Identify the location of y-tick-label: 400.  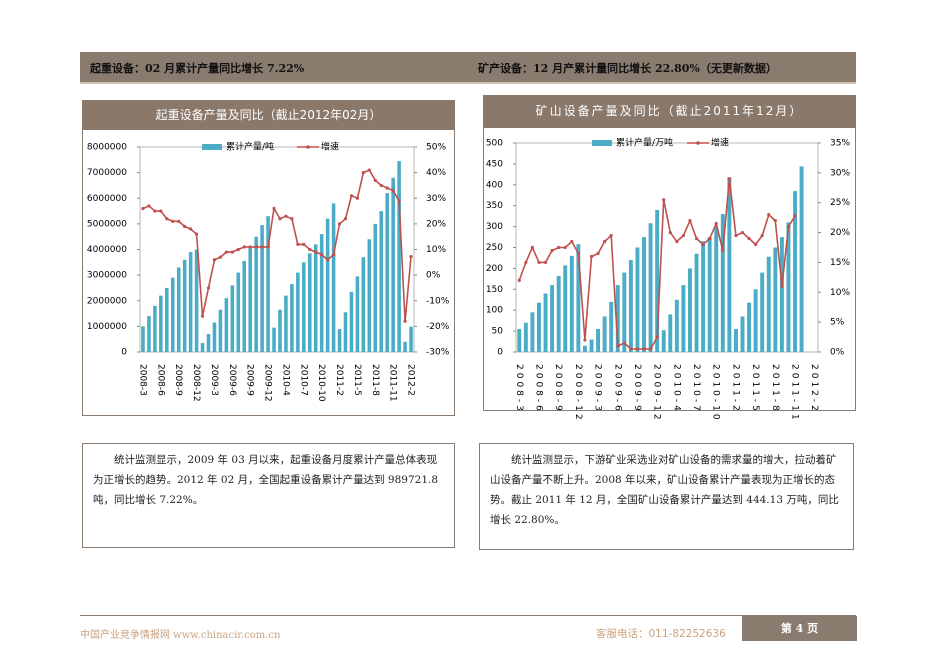
(494, 185).